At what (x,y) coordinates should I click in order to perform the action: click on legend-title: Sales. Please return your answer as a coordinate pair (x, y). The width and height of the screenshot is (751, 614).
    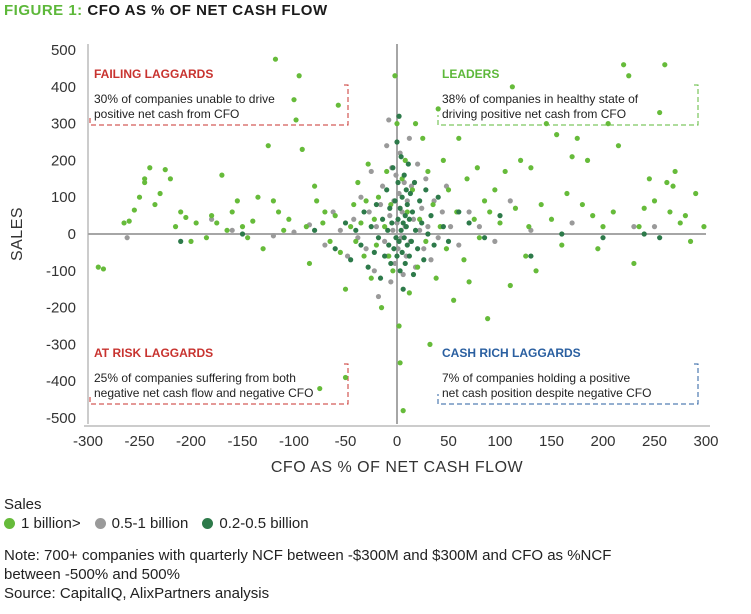
    Looking at the image, I should click on (23, 504).